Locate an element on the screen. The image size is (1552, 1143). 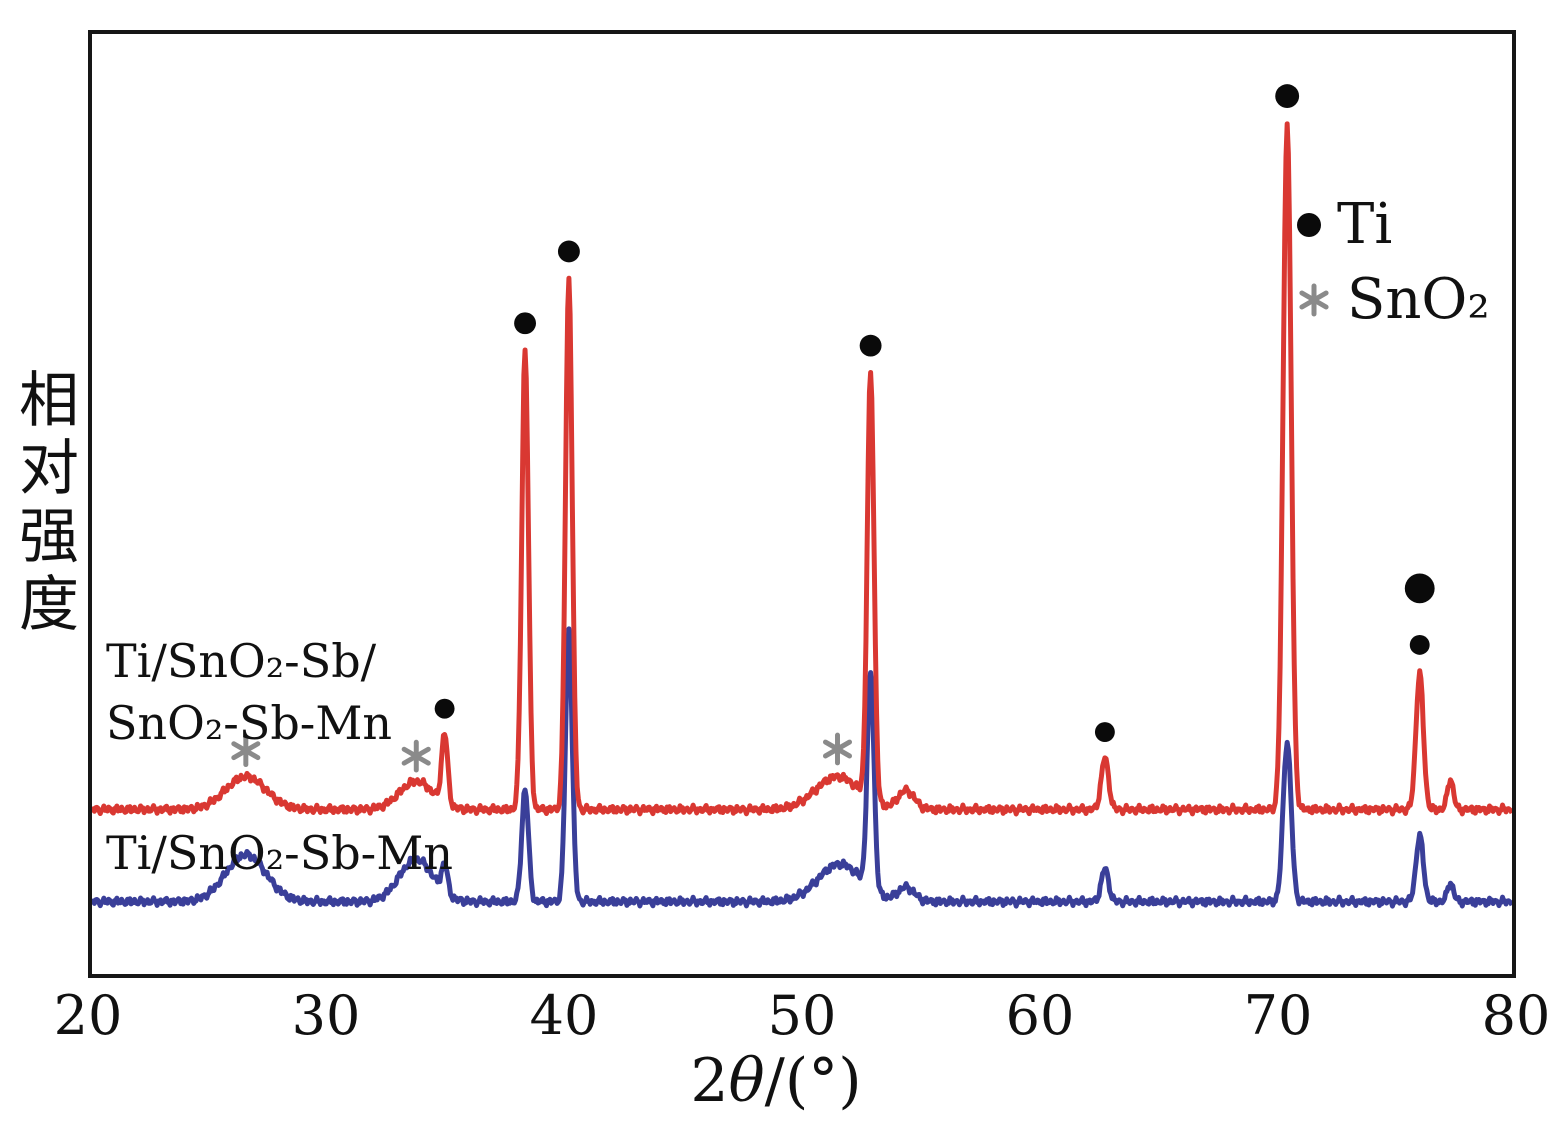
x-tick-label: 60 is located at coordinates (1040, 1015).